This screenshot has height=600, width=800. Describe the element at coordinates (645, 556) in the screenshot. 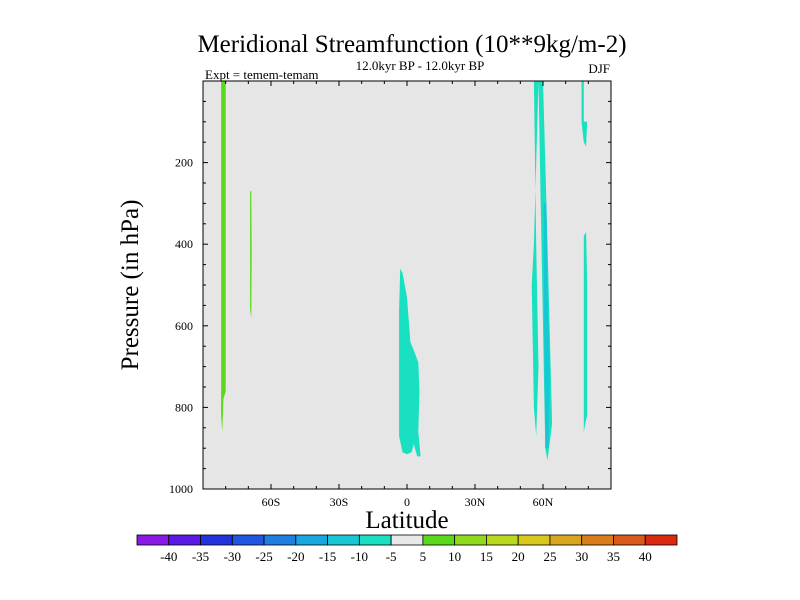

I see `colorbar-label: 40` at that location.